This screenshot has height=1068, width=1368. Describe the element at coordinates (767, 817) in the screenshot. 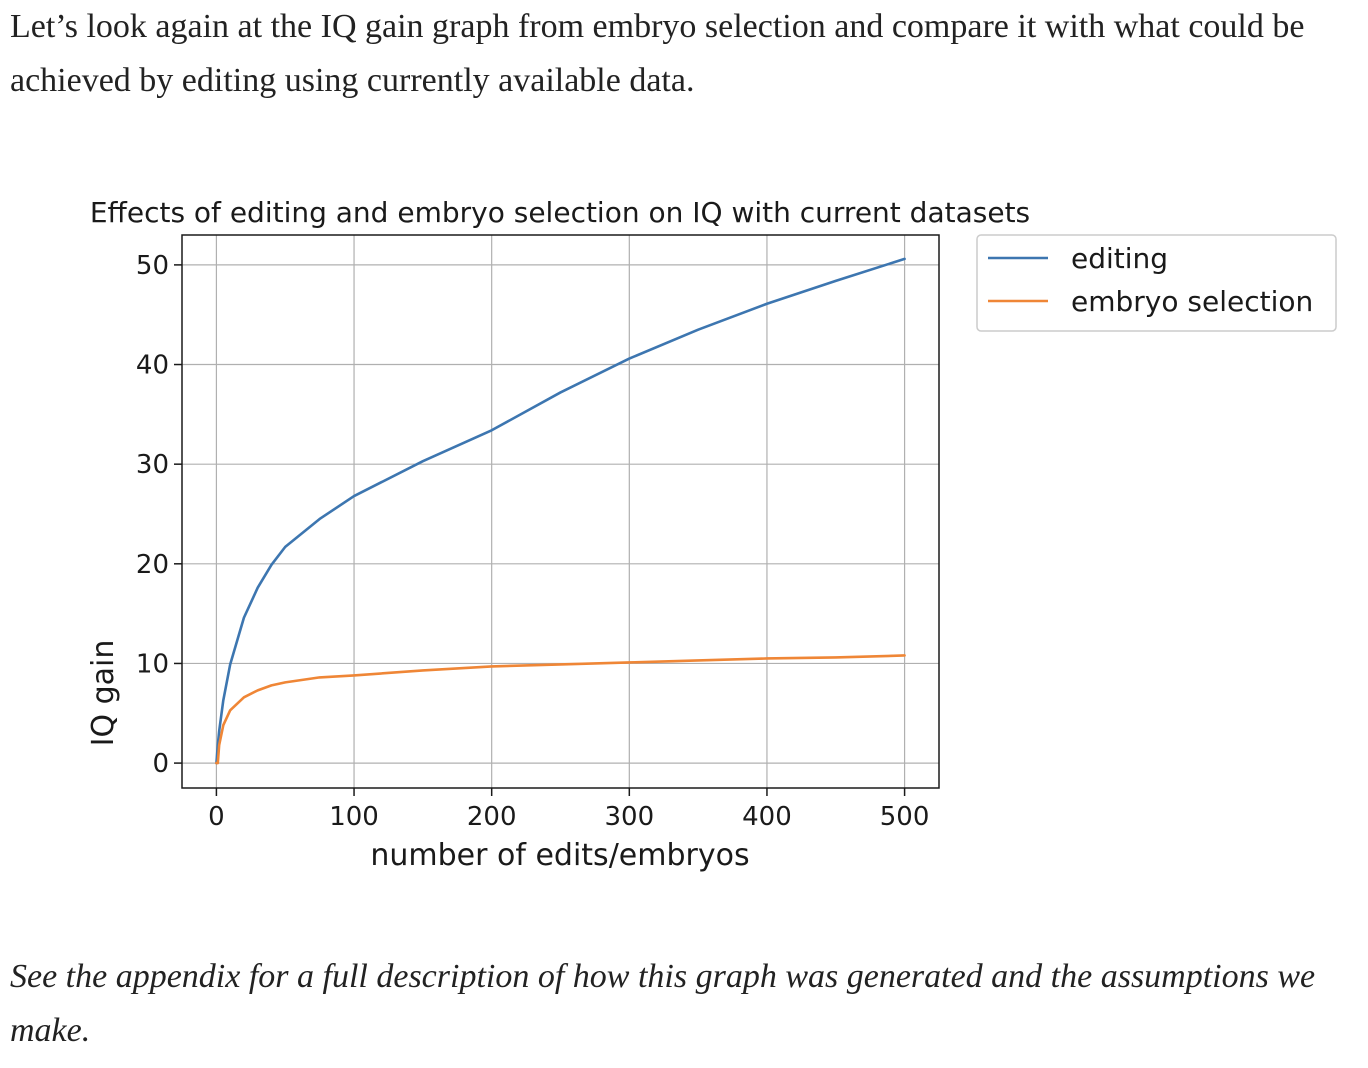

I see `x-tick-label: 400` at that location.